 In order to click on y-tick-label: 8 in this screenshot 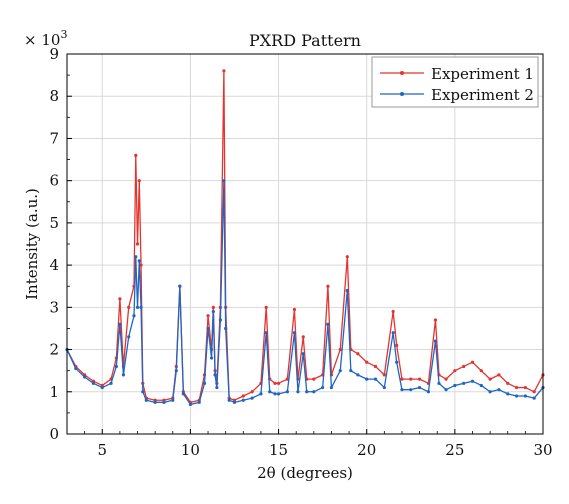, I will do `click(54, 96)`.